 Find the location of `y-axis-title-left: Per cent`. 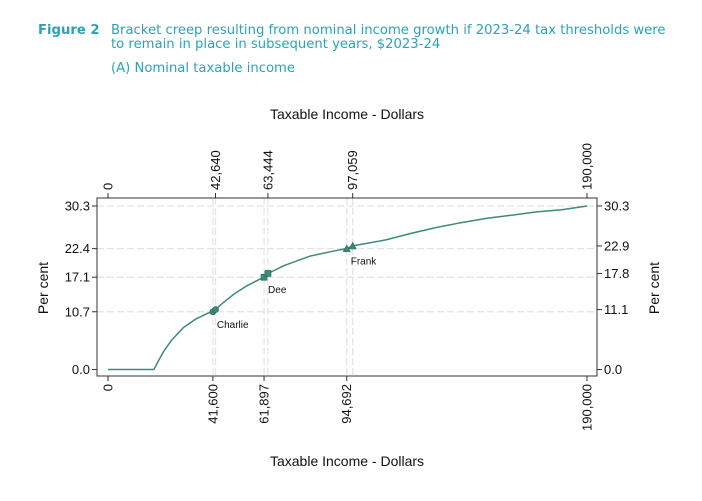

y-axis-title-left: Per cent is located at coordinates (43, 288).